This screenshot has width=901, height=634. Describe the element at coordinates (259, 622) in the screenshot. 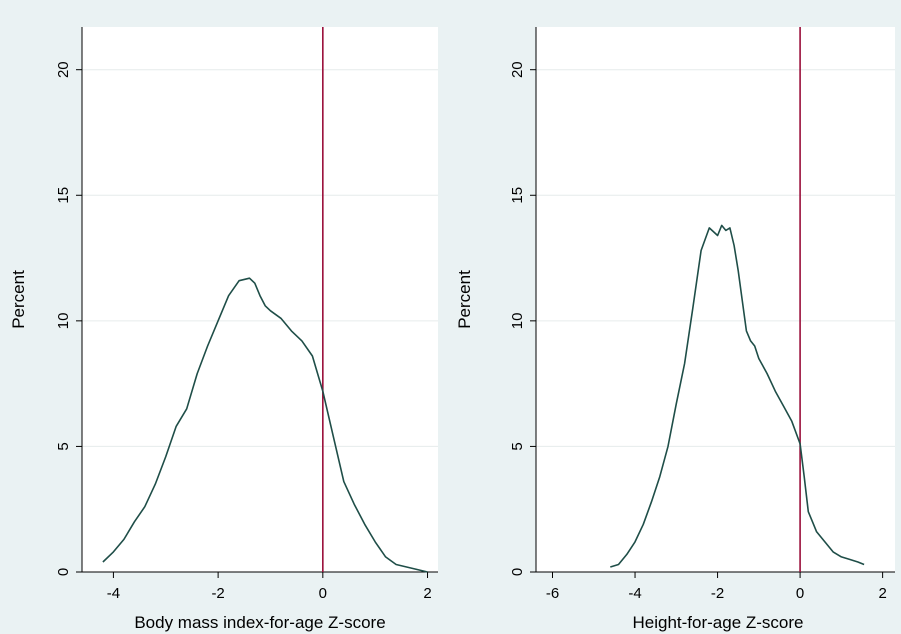

I see `x-axis-title: Body mass index-for-age Z-score` at that location.